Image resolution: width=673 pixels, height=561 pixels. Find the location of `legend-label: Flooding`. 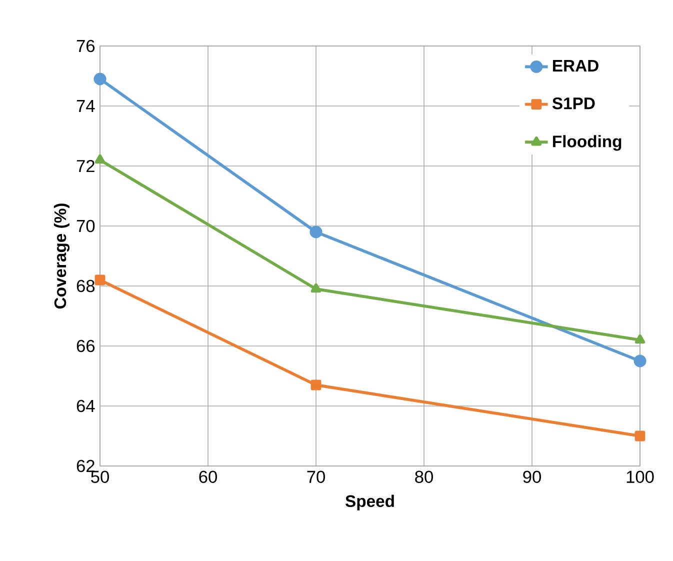

legend-label: Flooding is located at coordinates (587, 143).